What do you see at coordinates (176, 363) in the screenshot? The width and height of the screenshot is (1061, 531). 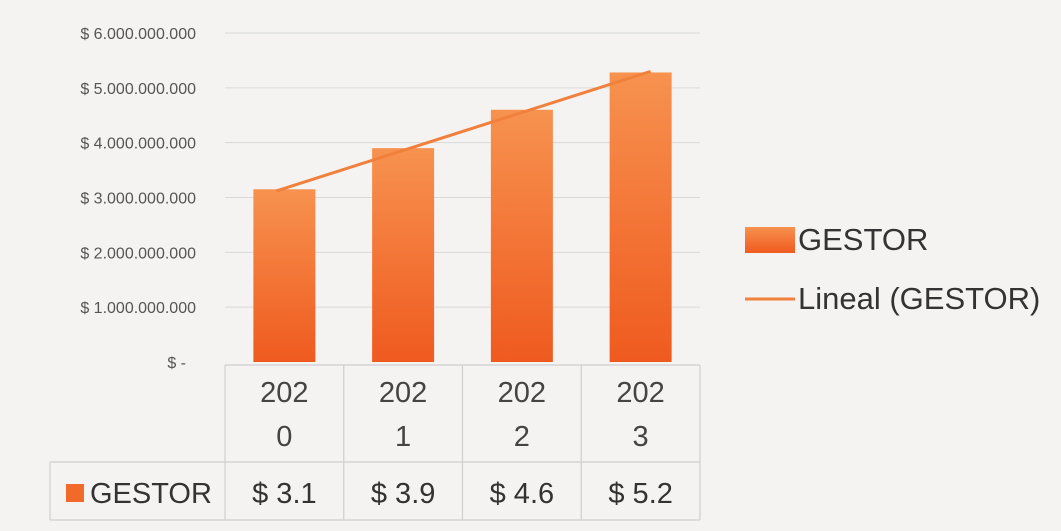 I see `y-tick-label: $ -` at bounding box center [176, 363].